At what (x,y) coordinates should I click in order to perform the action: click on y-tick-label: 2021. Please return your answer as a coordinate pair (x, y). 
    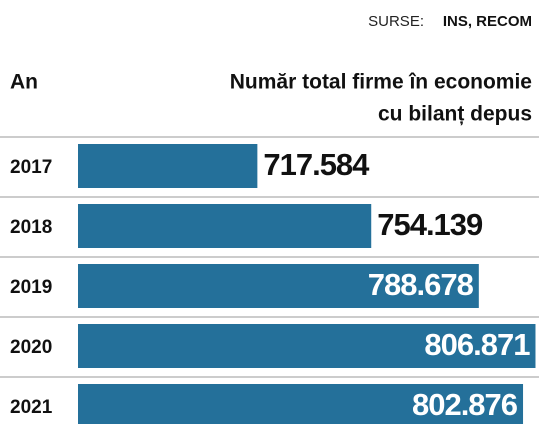
    Looking at the image, I should click on (31, 407).